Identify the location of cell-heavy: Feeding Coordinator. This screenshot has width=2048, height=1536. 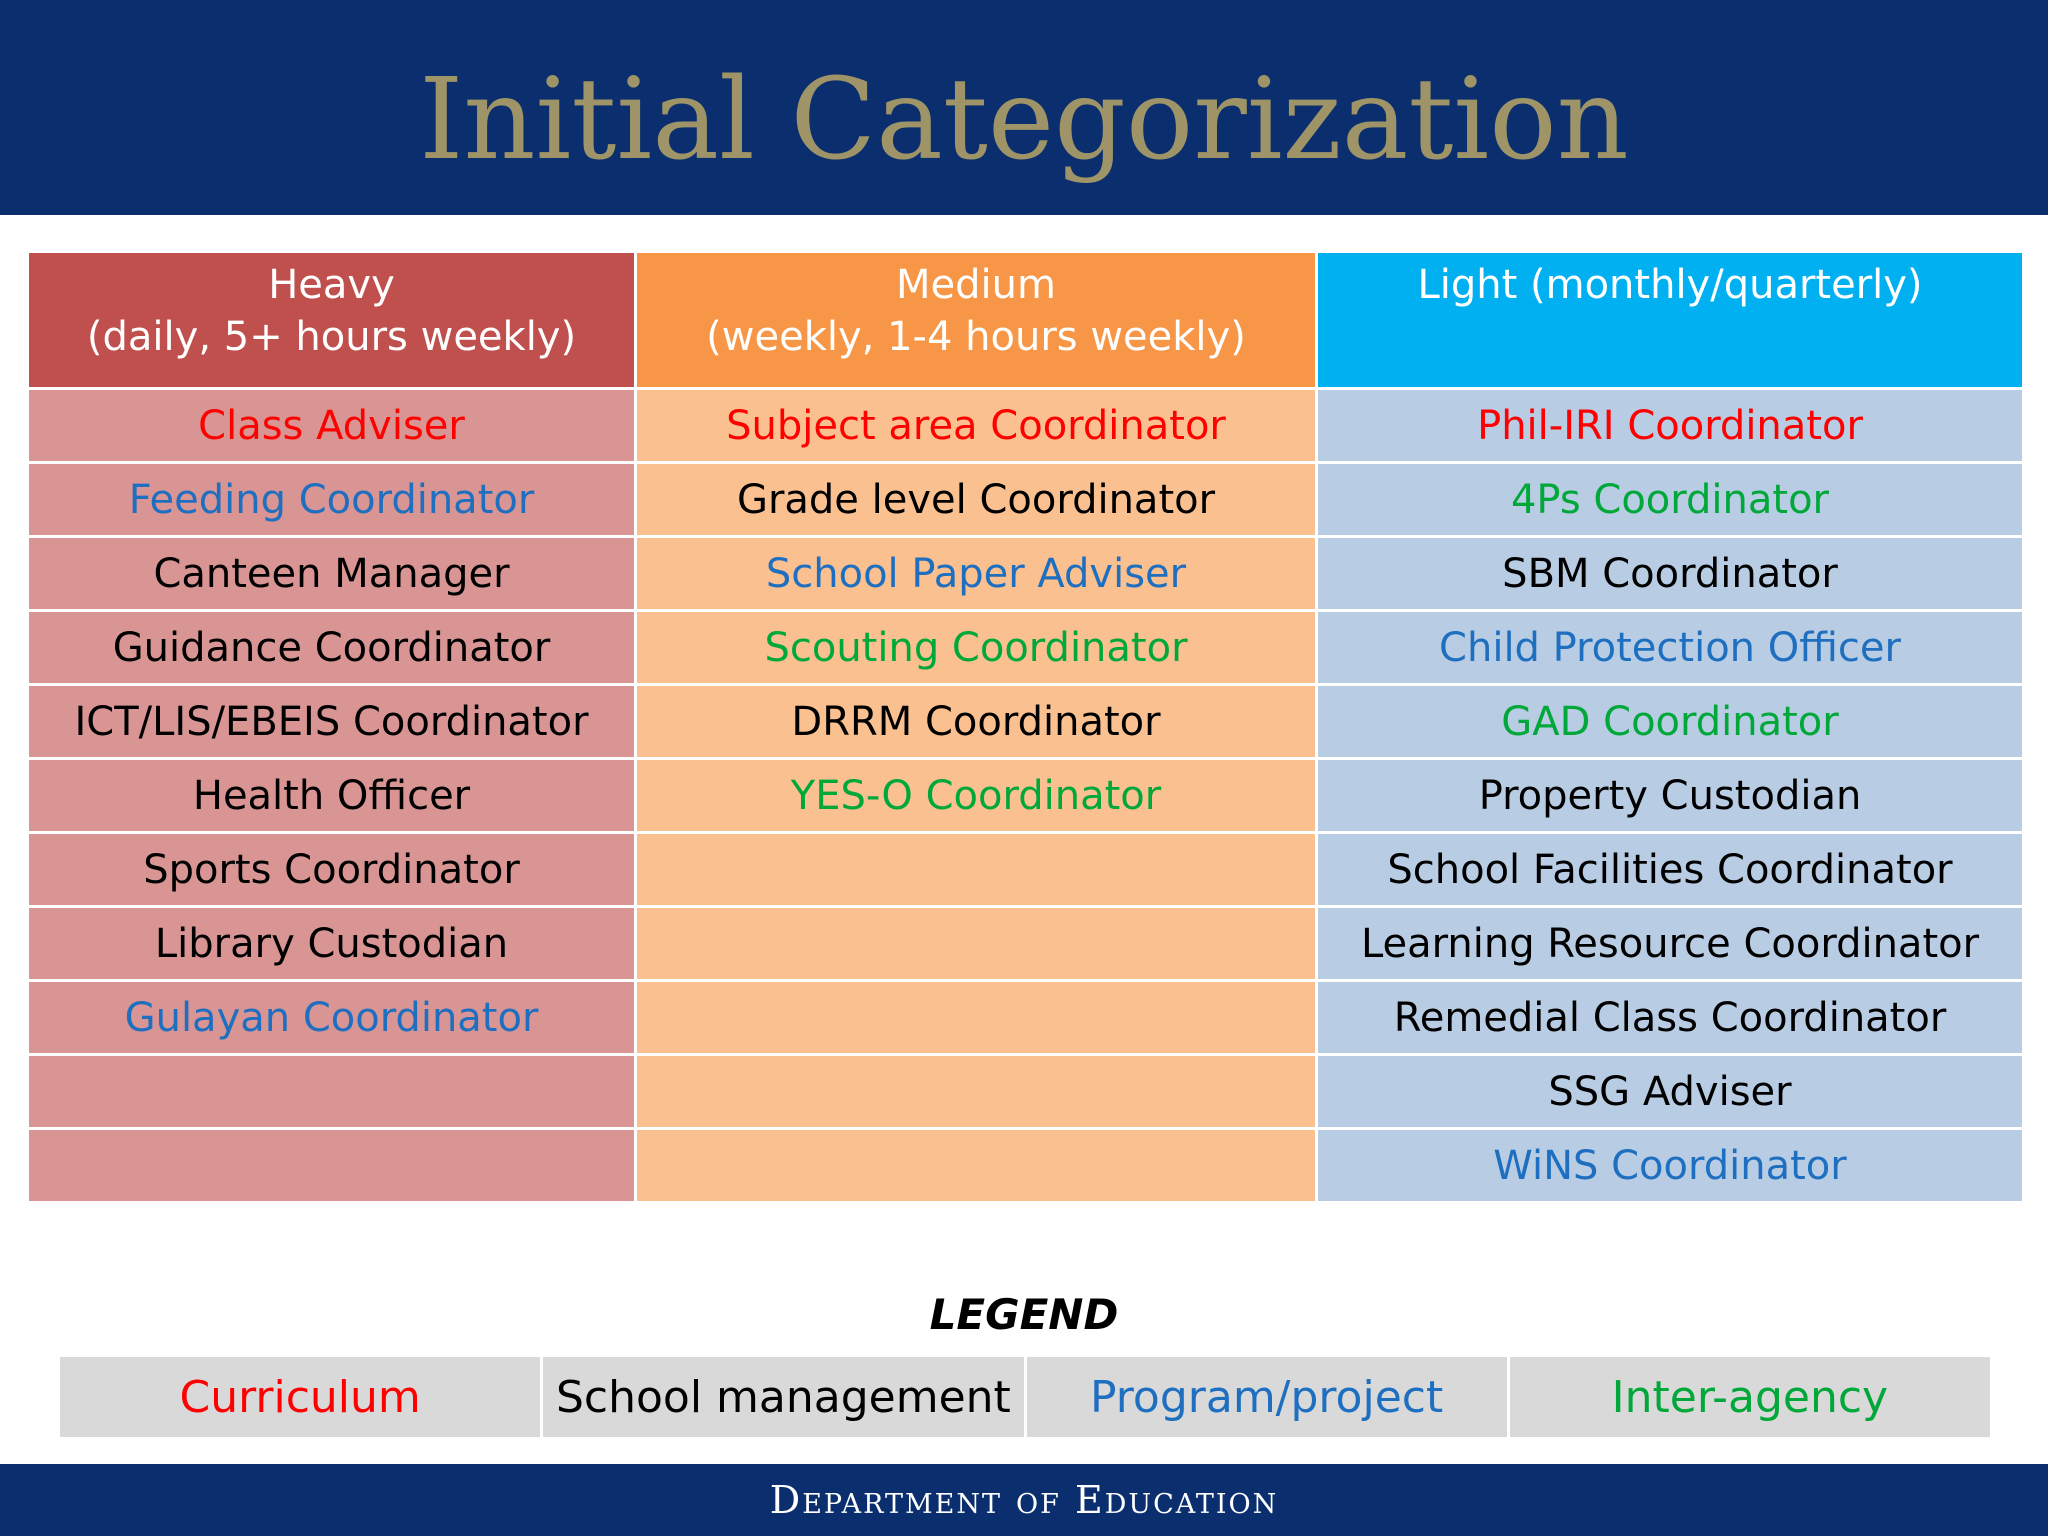
(331, 499).